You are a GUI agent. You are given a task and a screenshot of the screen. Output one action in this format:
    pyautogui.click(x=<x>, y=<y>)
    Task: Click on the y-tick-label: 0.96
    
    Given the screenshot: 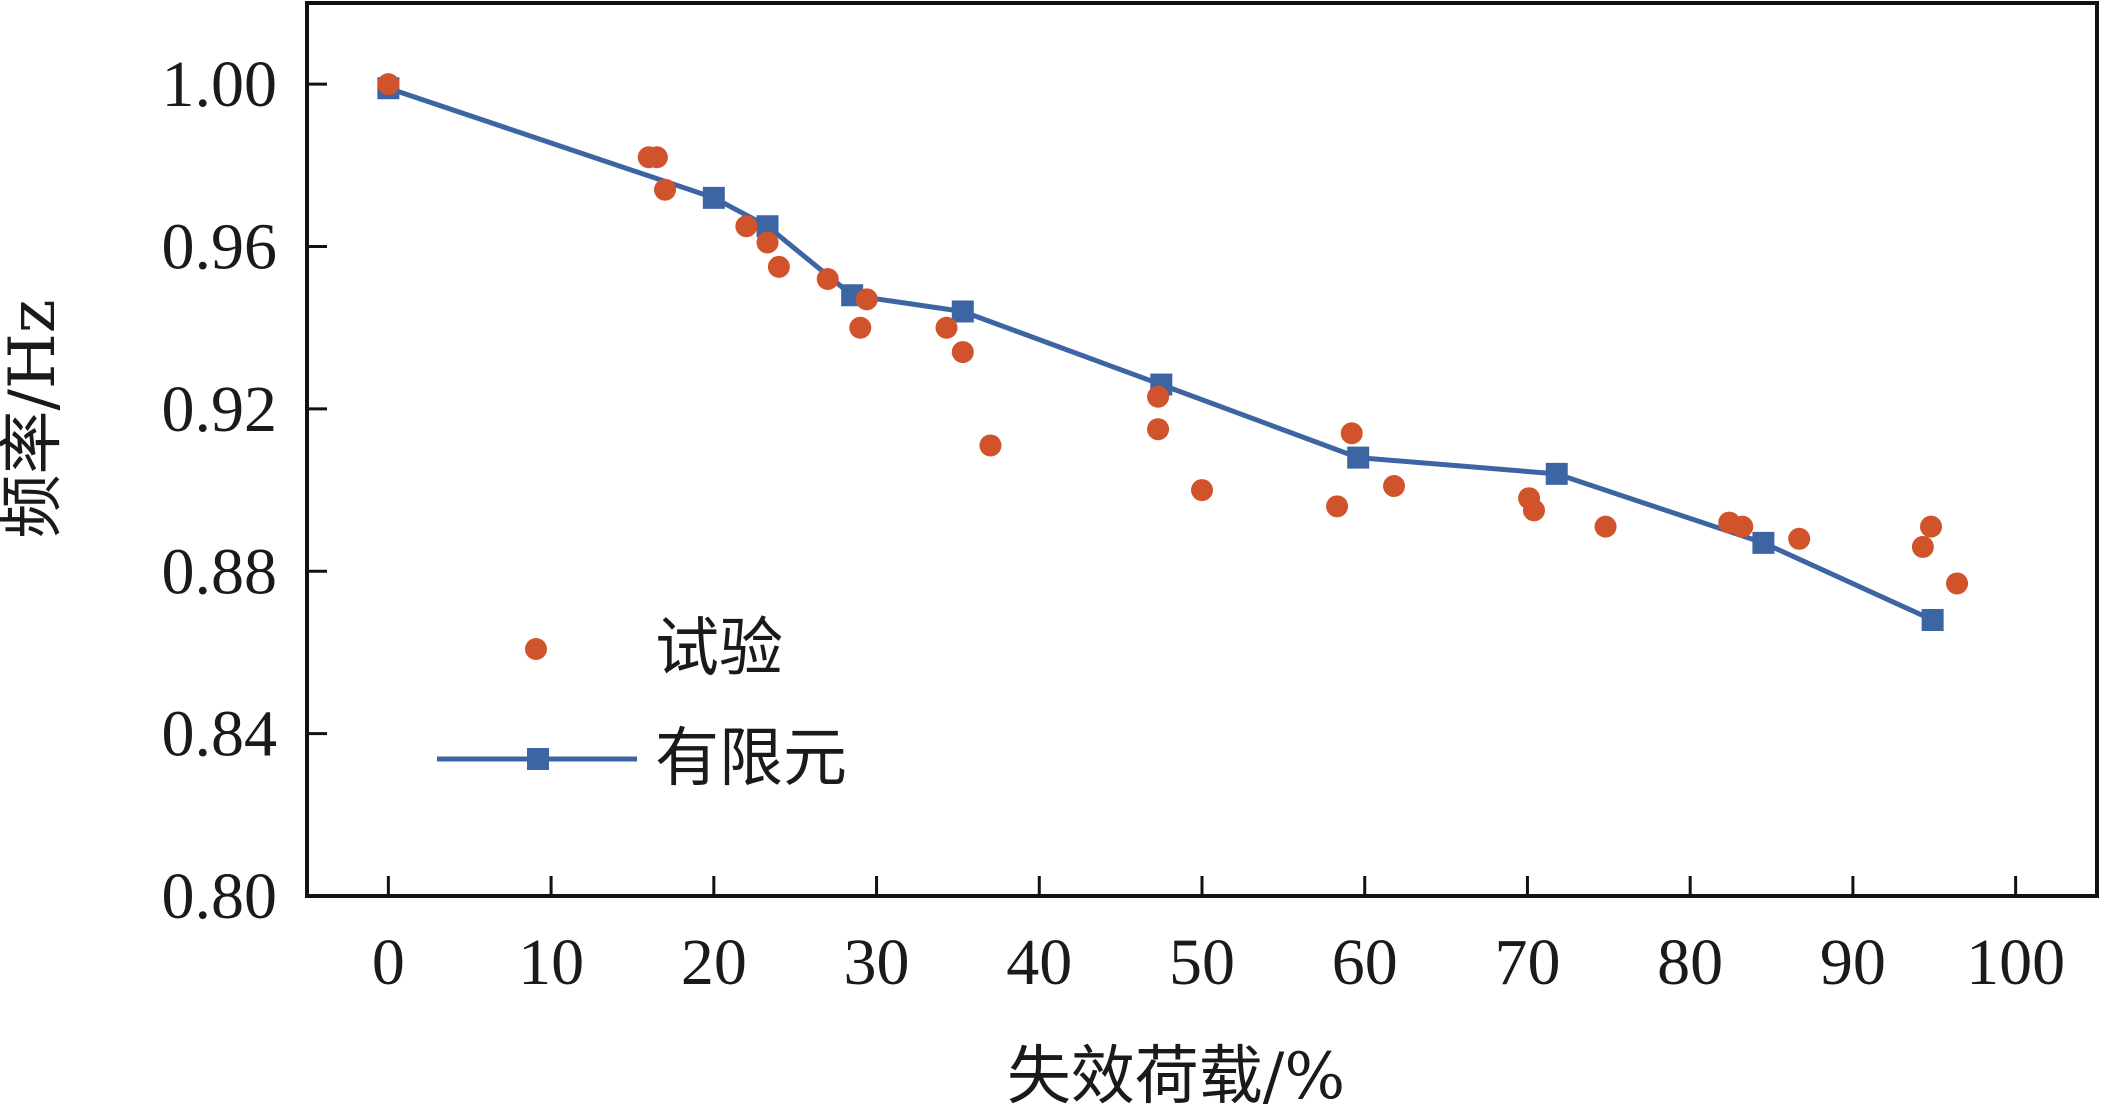 What is the action you would take?
    pyautogui.click(x=220, y=247)
    